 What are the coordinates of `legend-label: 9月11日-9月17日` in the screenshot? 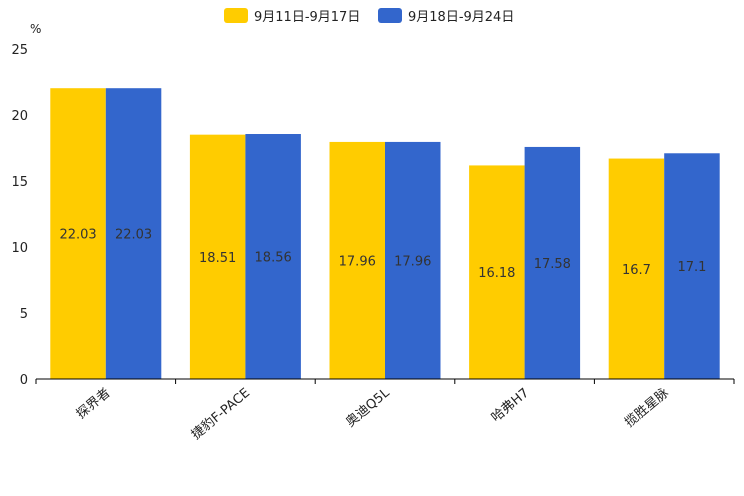 It's located at (307, 17).